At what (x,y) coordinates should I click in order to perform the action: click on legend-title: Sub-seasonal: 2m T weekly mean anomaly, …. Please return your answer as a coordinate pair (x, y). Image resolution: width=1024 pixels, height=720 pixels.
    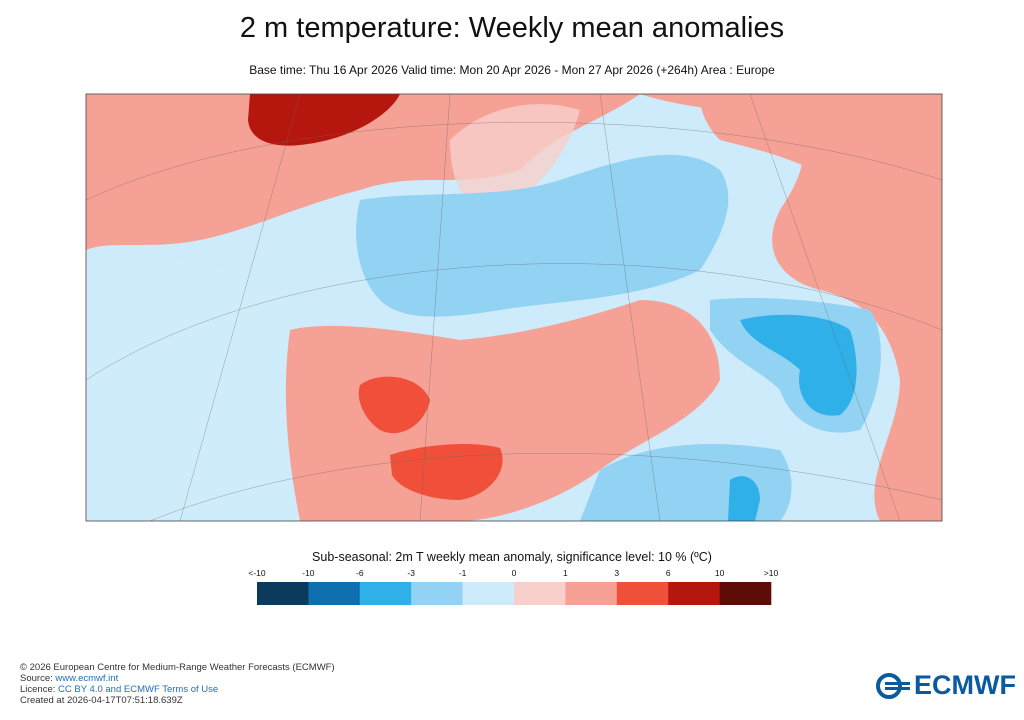
    Looking at the image, I should click on (512, 557).